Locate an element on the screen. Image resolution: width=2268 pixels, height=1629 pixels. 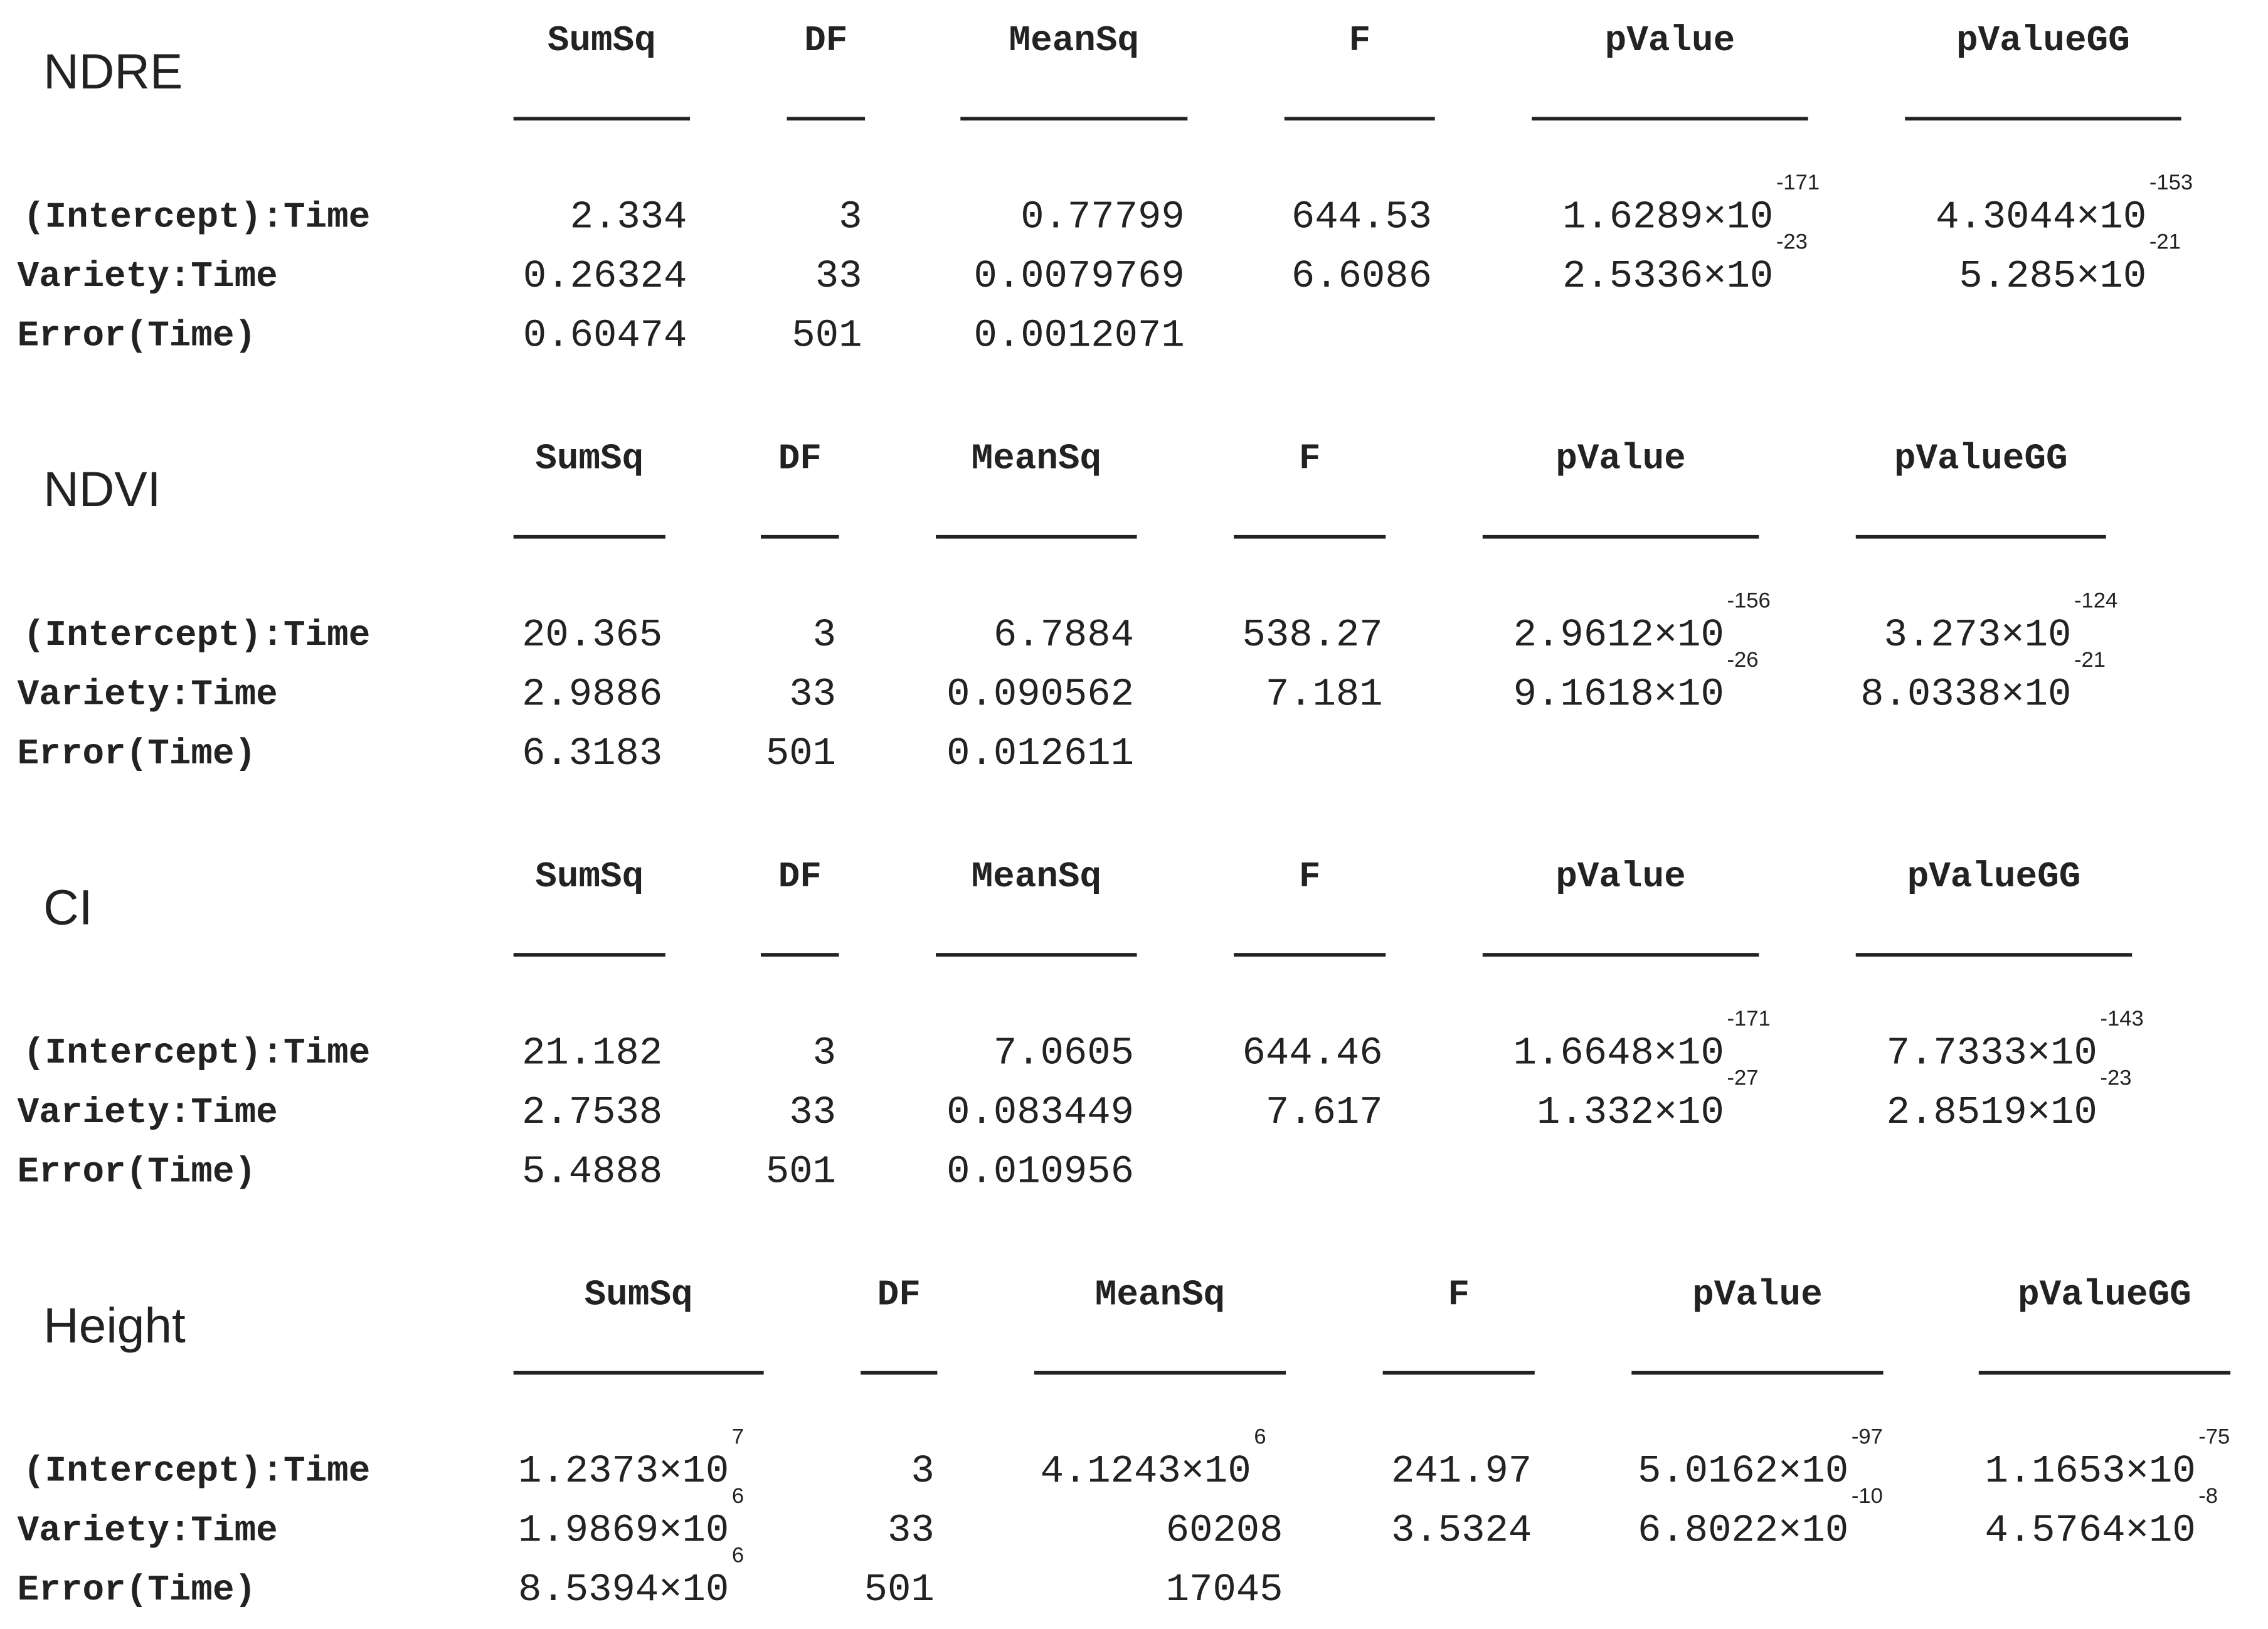
cell: 7.181 is located at coordinates (1324, 694).